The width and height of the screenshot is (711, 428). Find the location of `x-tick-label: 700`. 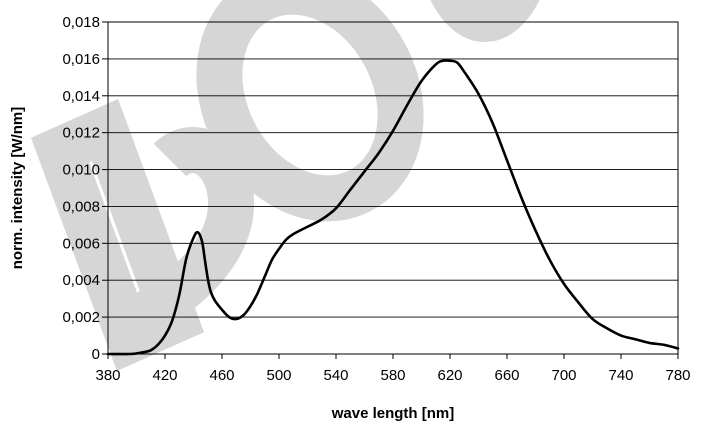

x-tick-label: 700 is located at coordinates (563, 375).